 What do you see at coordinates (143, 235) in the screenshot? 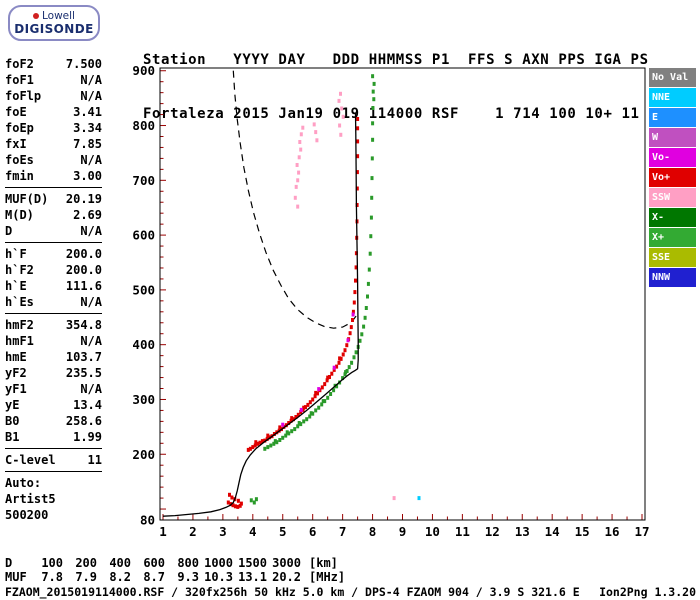
I see `y-axis-tick-label: 600` at bounding box center [143, 235].